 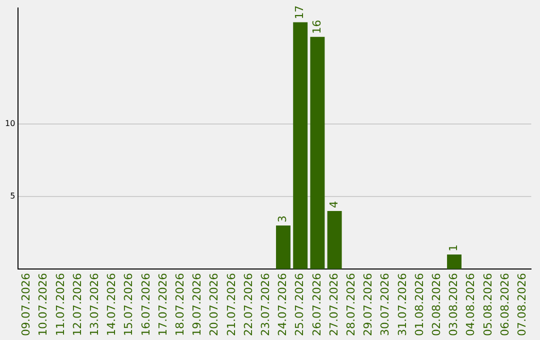 I want to click on x-tick-label: 15.07.2026, so click(x=129, y=304).